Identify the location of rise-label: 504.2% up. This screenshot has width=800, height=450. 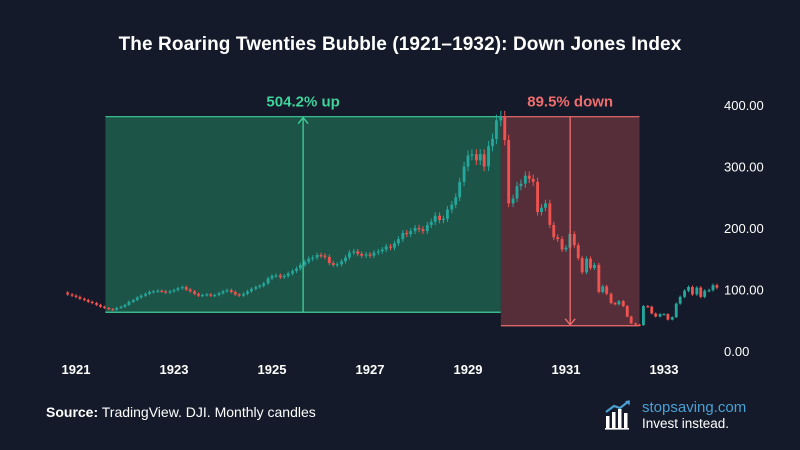
(302, 102).